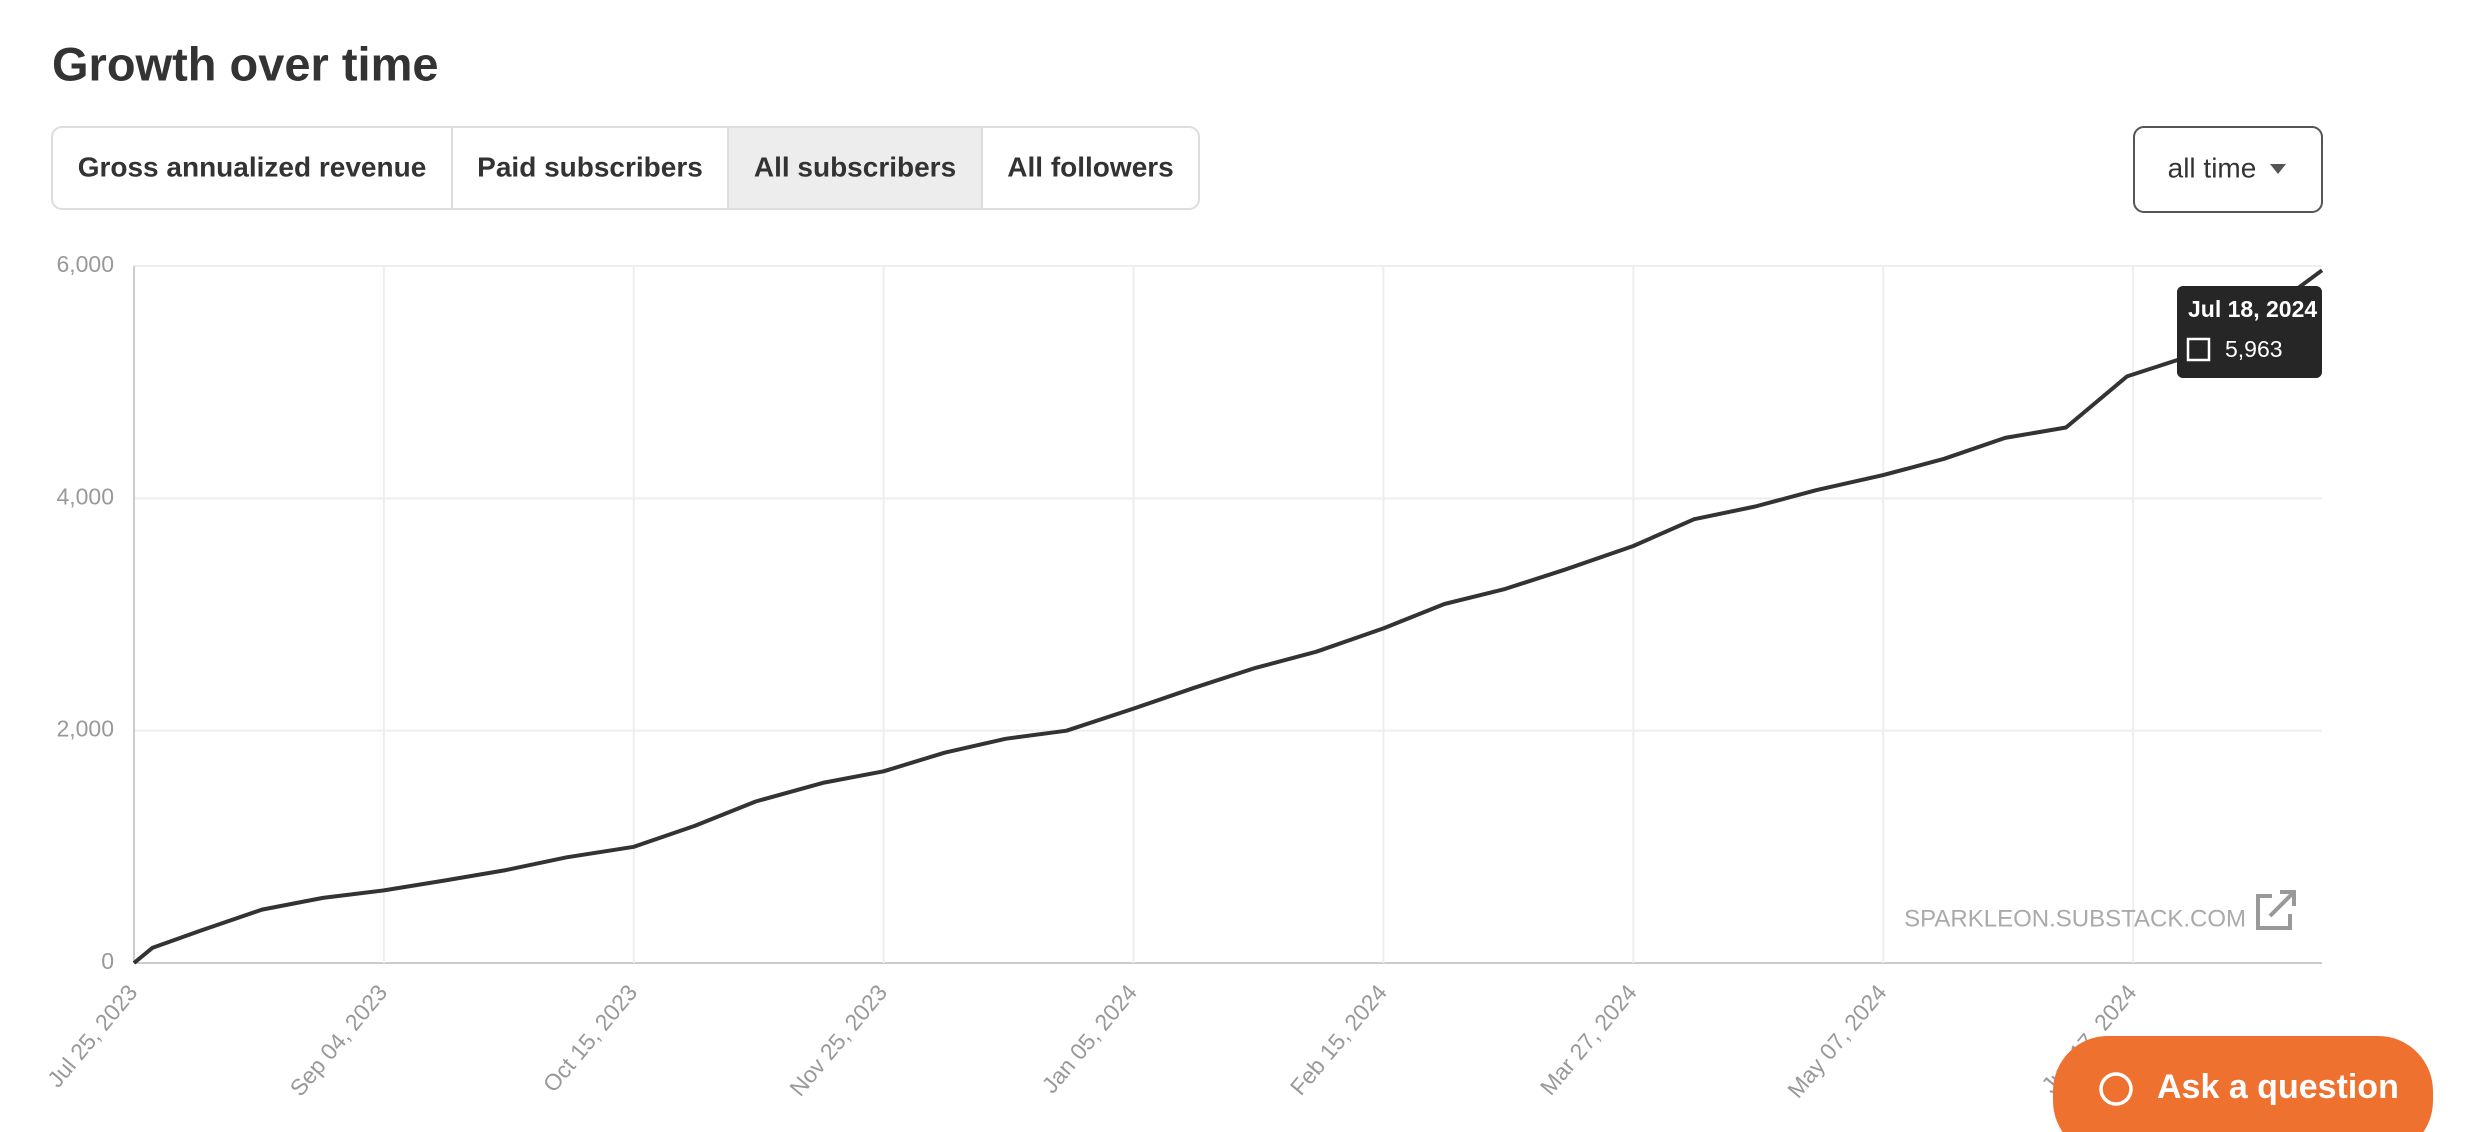  I want to click on tooltip-date: Jul 18, 2024, so click(2252, 309).